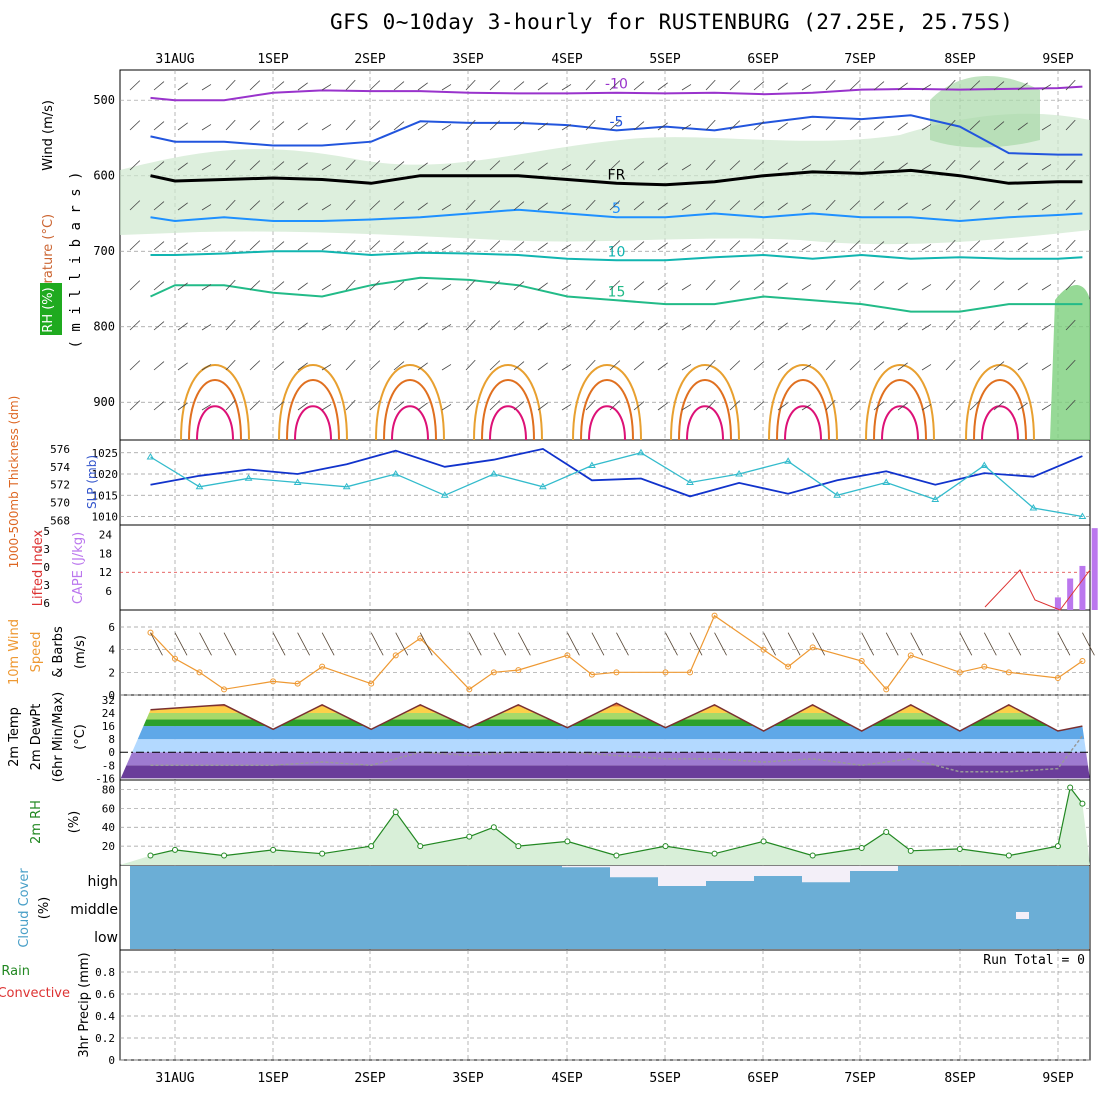 Image resolution: width=1100 pixels, height=1100 pixels. What do you see at coordinates (616, 122) in the screenshot?
I see `contour-label--5: -5` at bounding box center [616, 122].